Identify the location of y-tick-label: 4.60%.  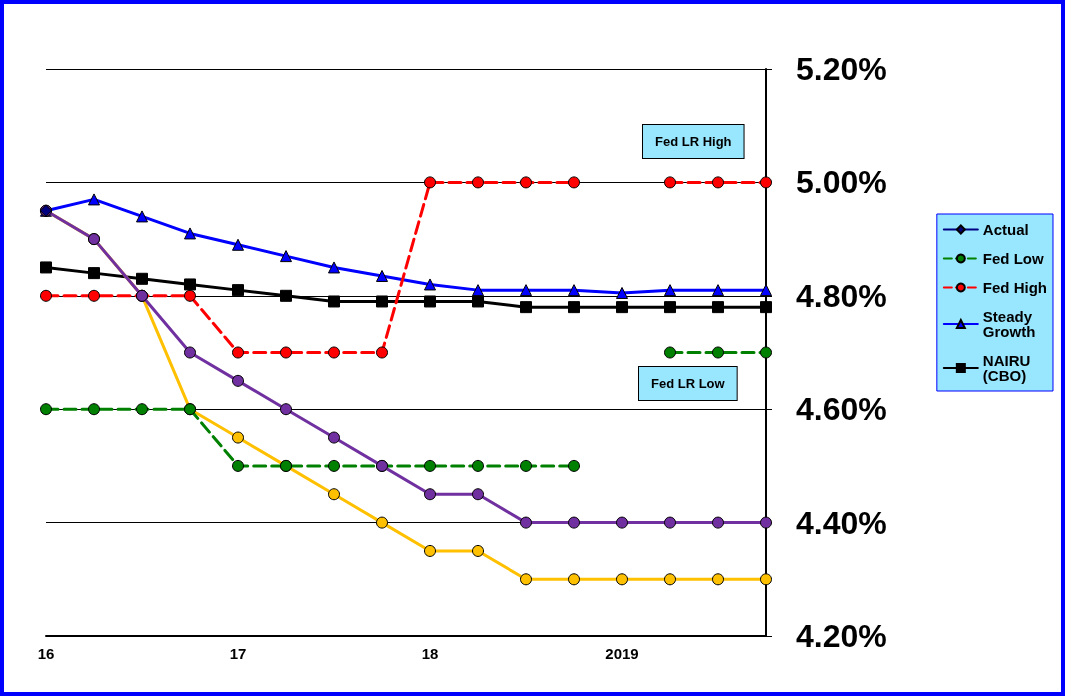
(841, 409).